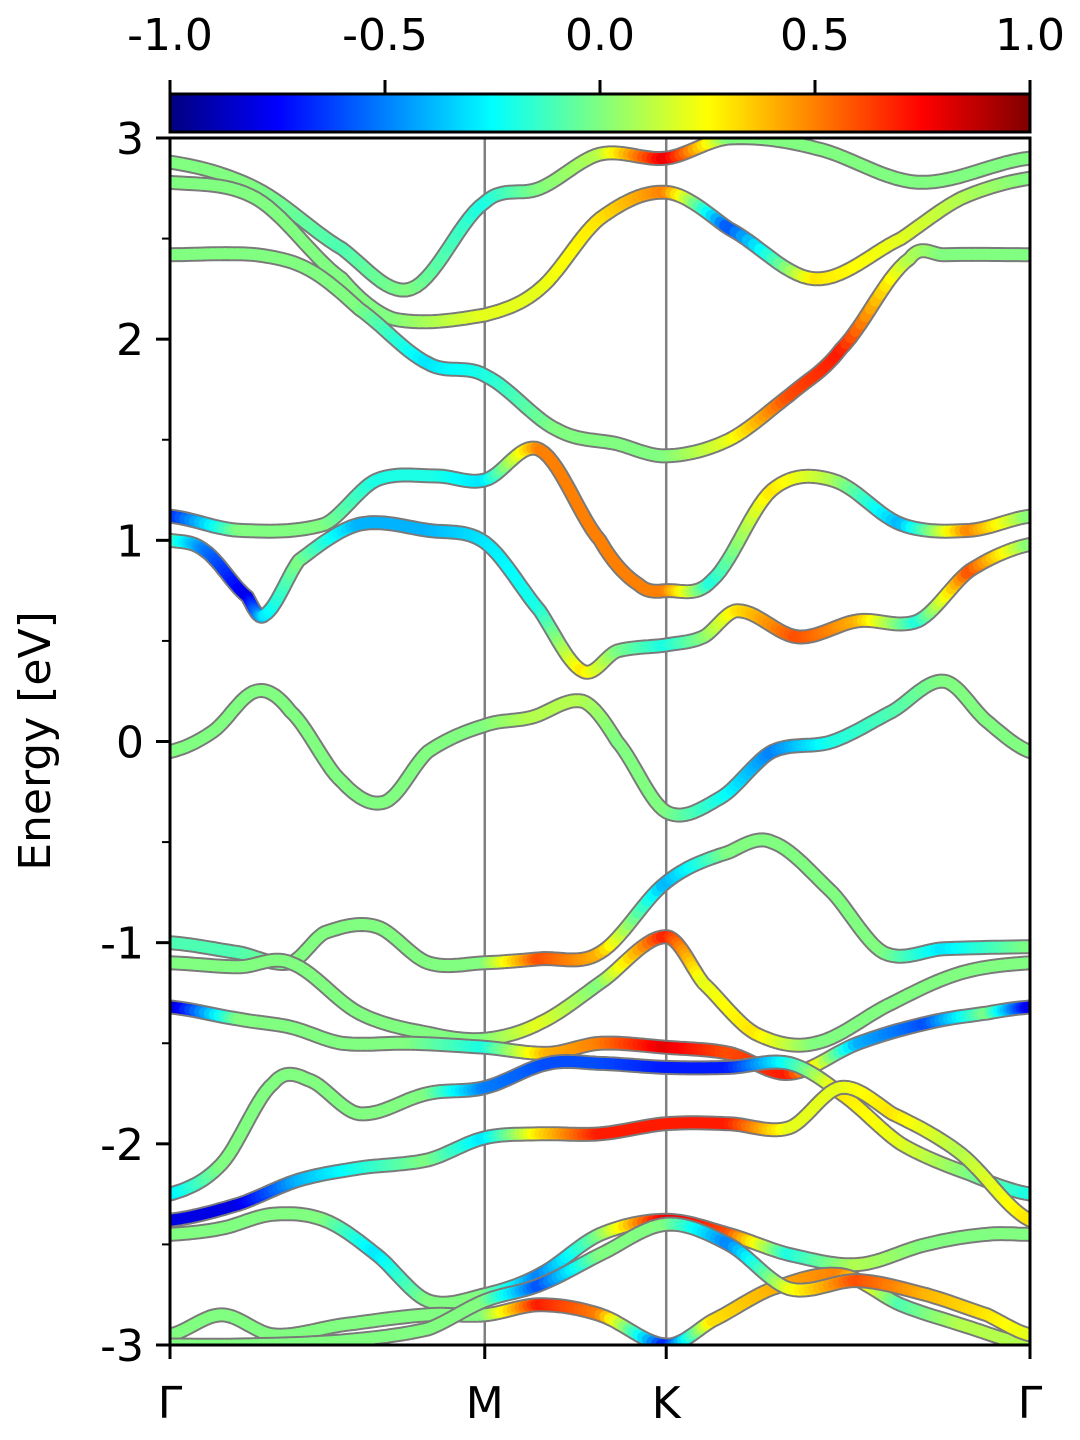  I want to click on x-tick-label: M, so click(485, 1403).